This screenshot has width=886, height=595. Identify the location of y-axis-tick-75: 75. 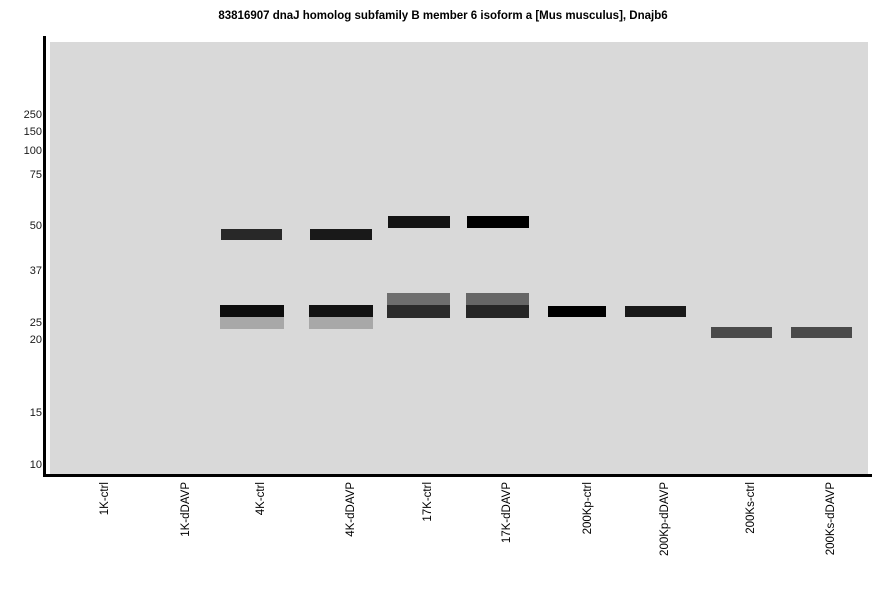
(35, 175).